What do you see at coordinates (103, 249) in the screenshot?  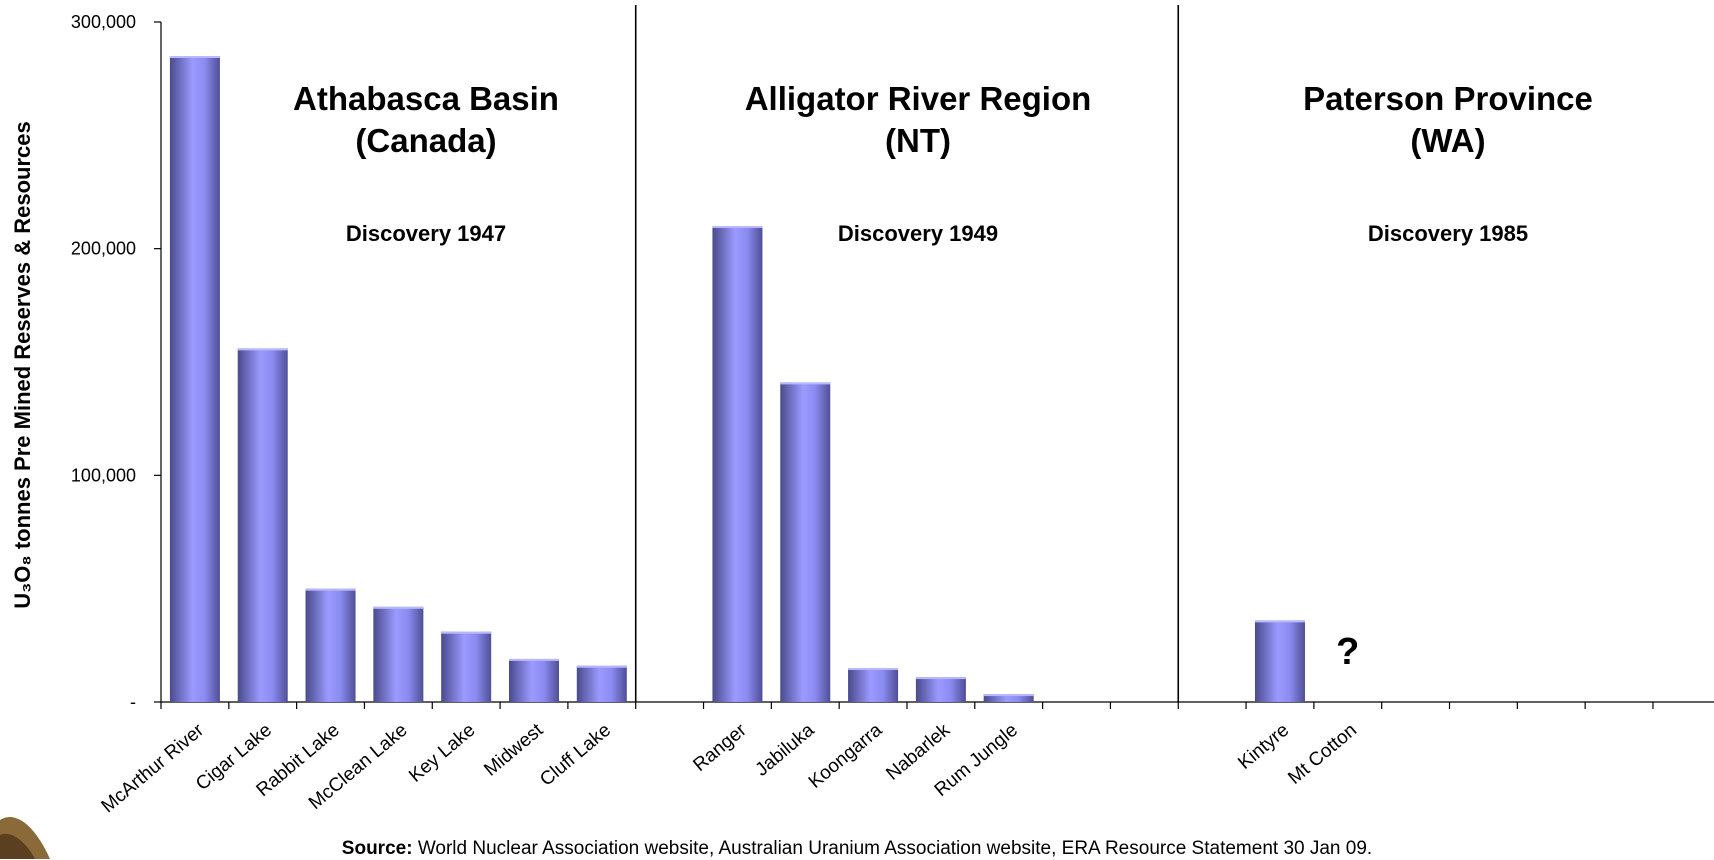 I see `y-tick-label: 200,000` at bounding box center [103, 249].